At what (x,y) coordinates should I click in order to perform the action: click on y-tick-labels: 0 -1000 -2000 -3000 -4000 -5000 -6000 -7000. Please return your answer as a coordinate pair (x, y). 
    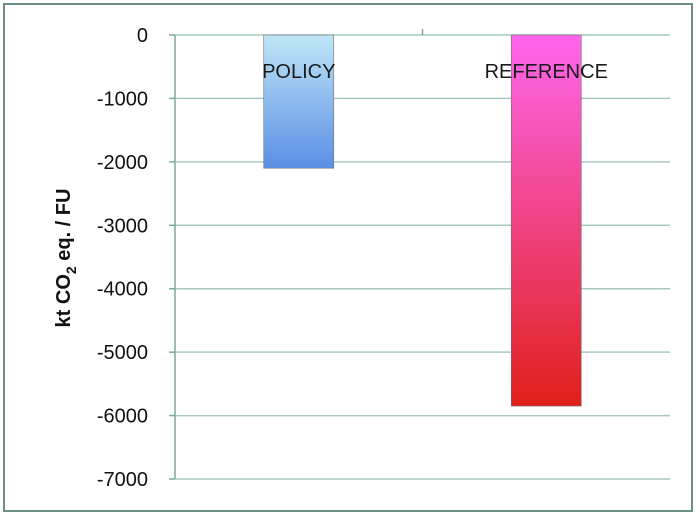
    Looking at the image, I should click on (122, 258).